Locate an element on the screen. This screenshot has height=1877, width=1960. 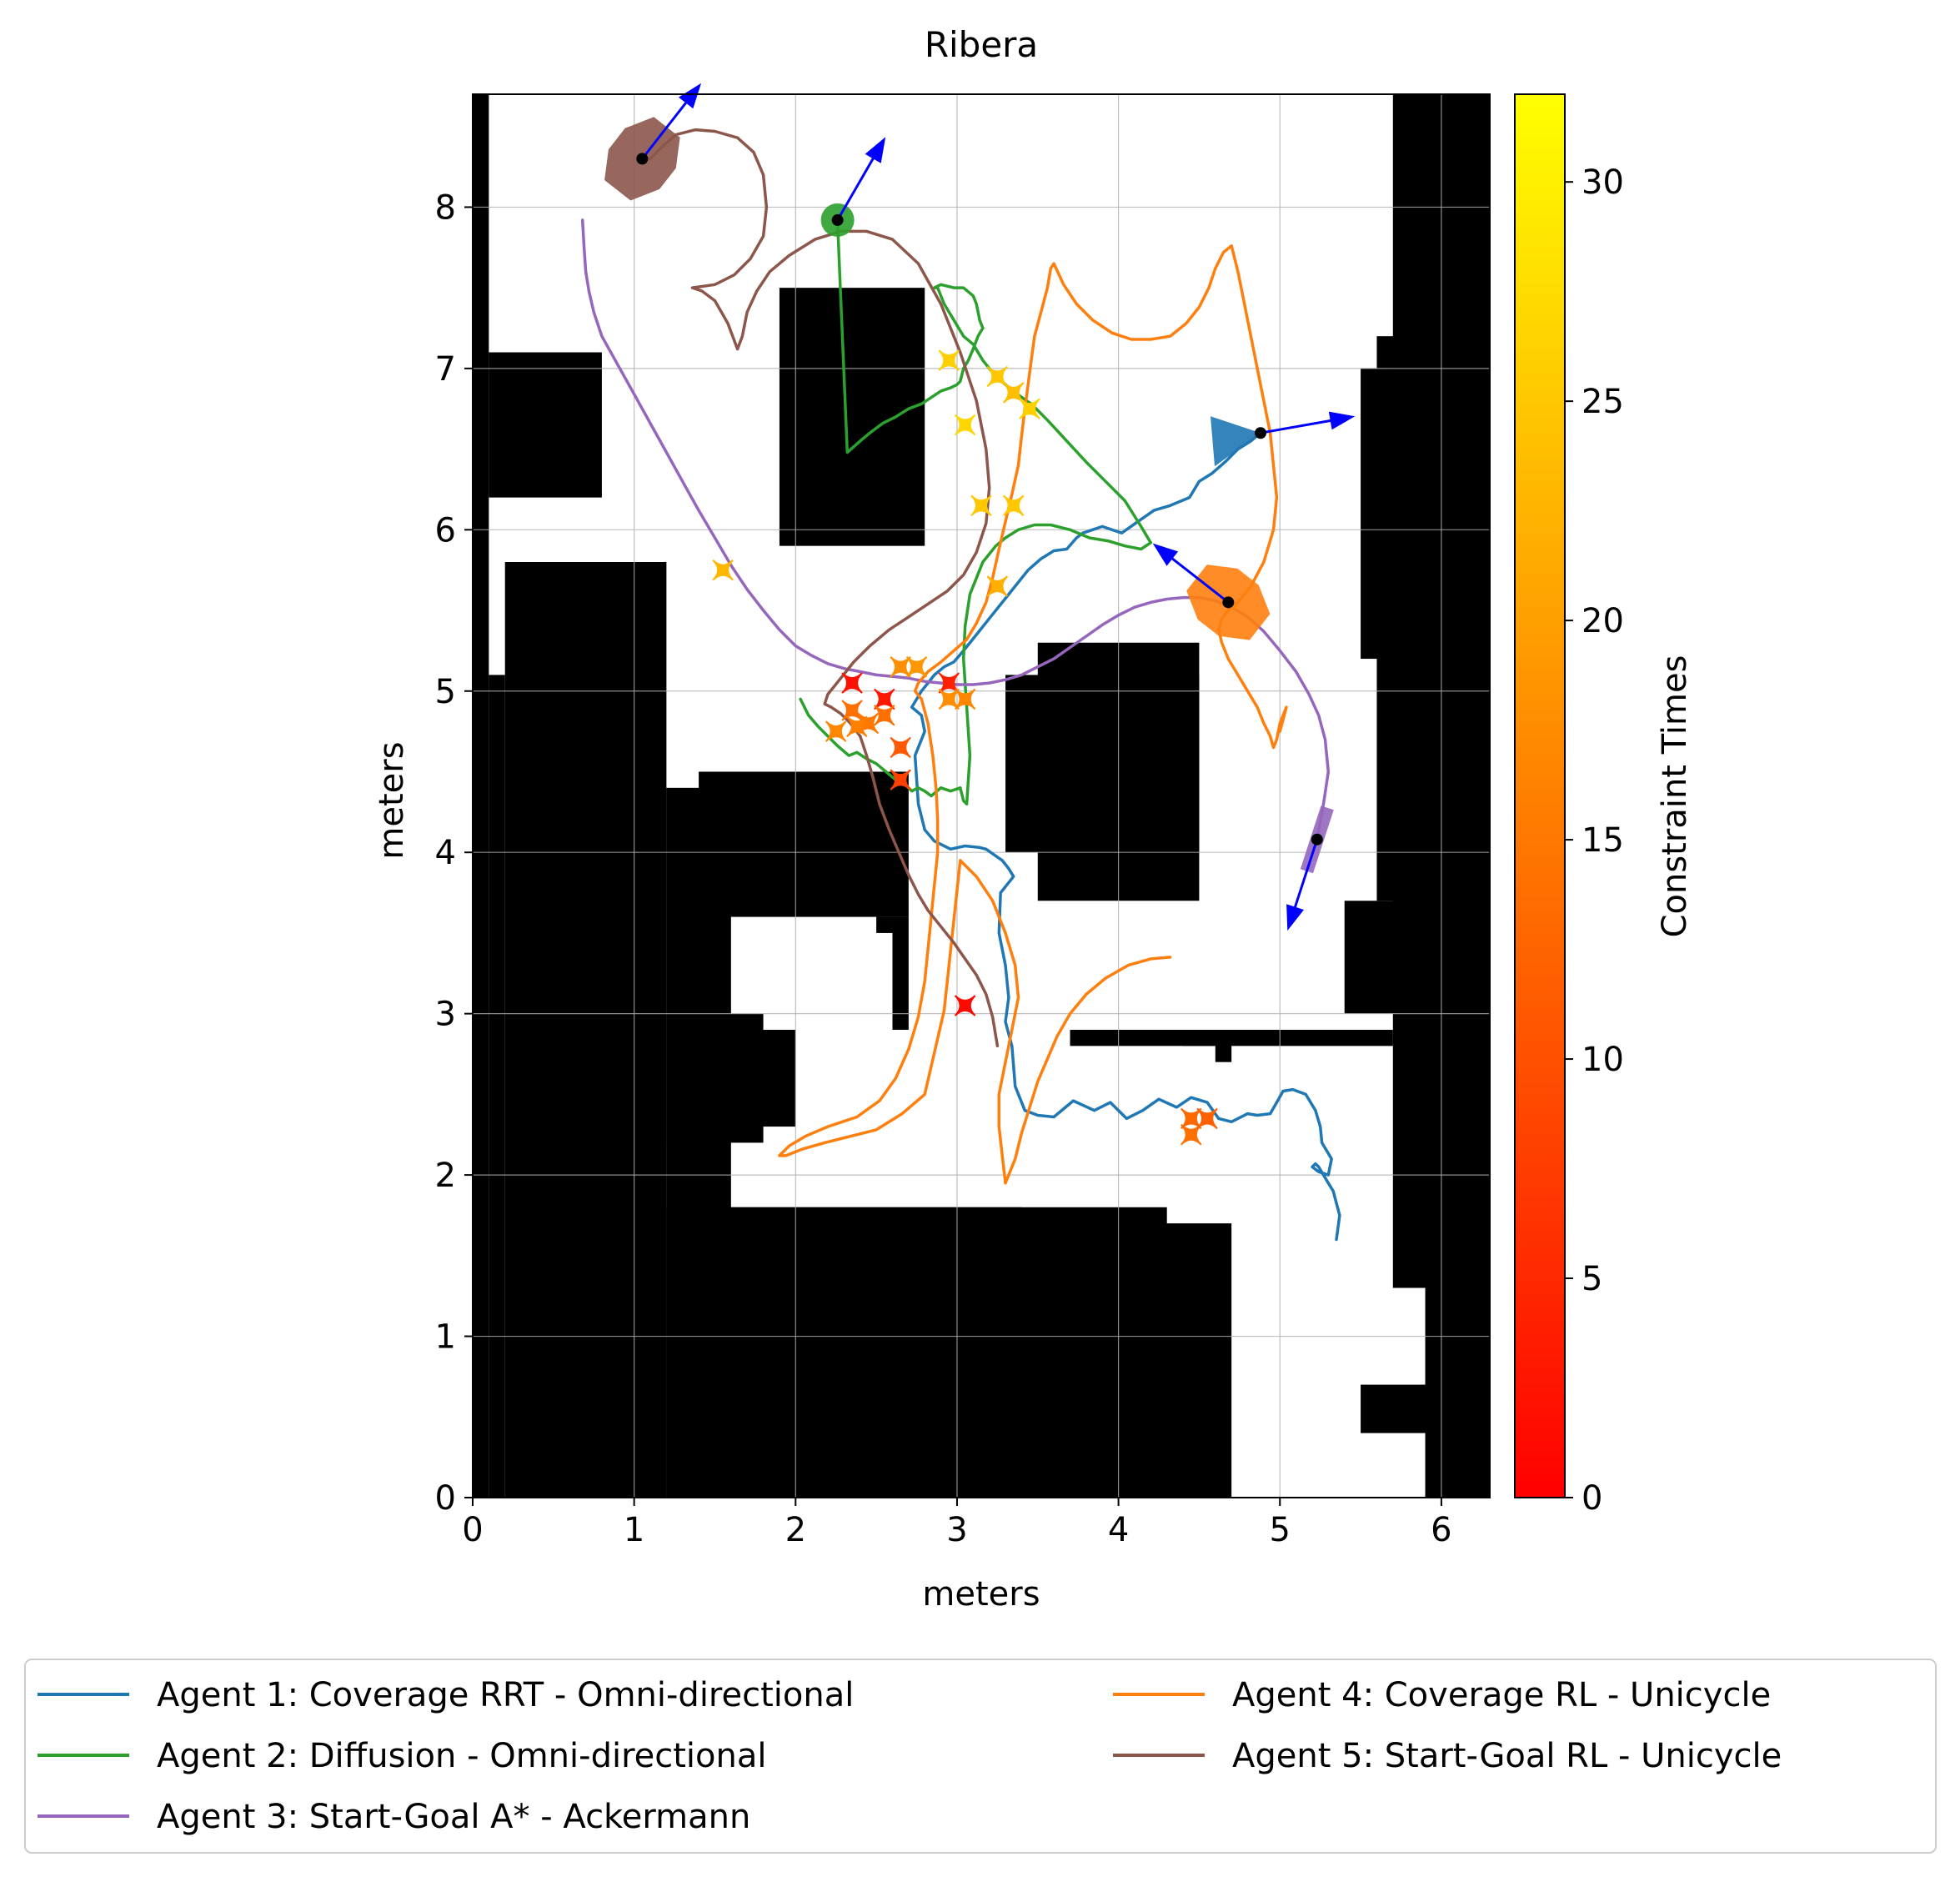
colorbar-tick-label: 5 is located at coordinates (1592, 1279).